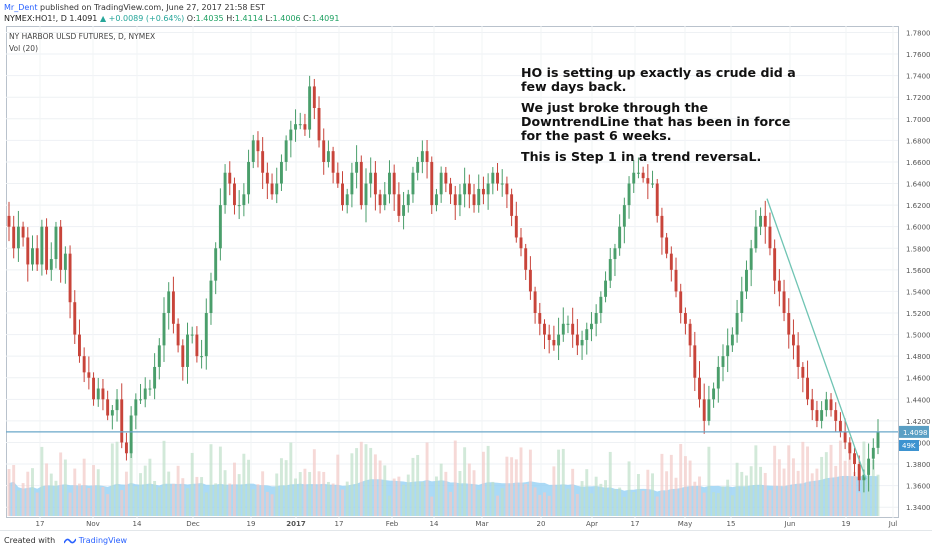 The width and height of the screenshot is (932, 551). What do you see at coordinates (790, 524) in the screenshot?
I see `time-tick-label: Jun` at bounding box center [790, 524].